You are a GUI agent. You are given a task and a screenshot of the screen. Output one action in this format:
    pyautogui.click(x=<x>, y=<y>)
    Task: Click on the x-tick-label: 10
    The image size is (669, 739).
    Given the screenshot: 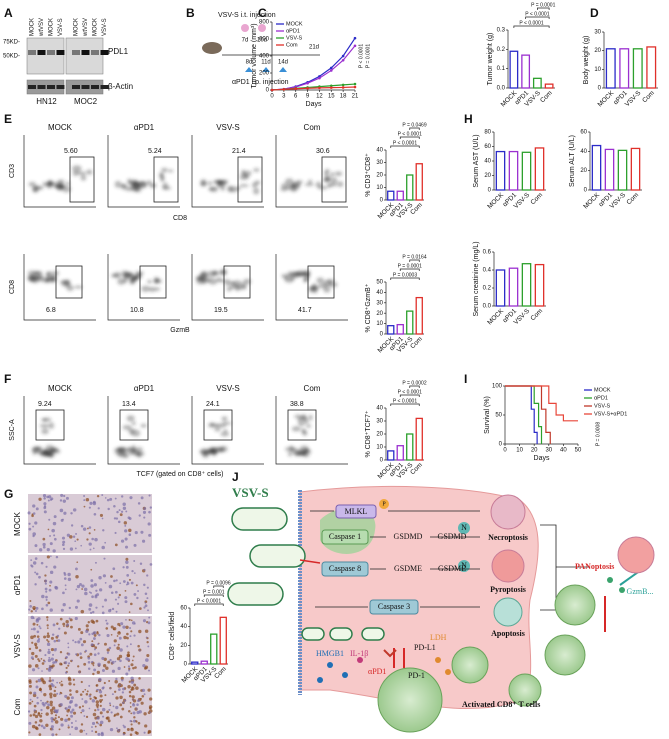 What is the action you would take?
    pyautogui.click(x=519, y=451)
    